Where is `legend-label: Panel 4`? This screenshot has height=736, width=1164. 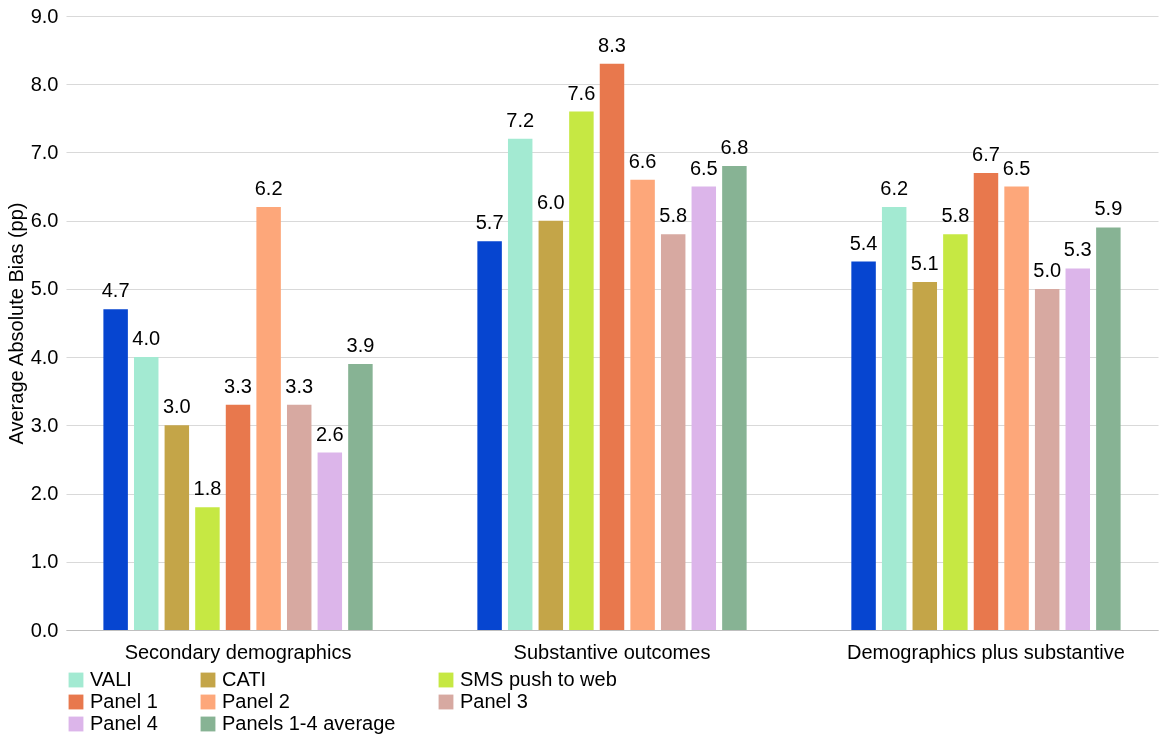 legend-label: Panel 4 is located at coordinates (124, 723).